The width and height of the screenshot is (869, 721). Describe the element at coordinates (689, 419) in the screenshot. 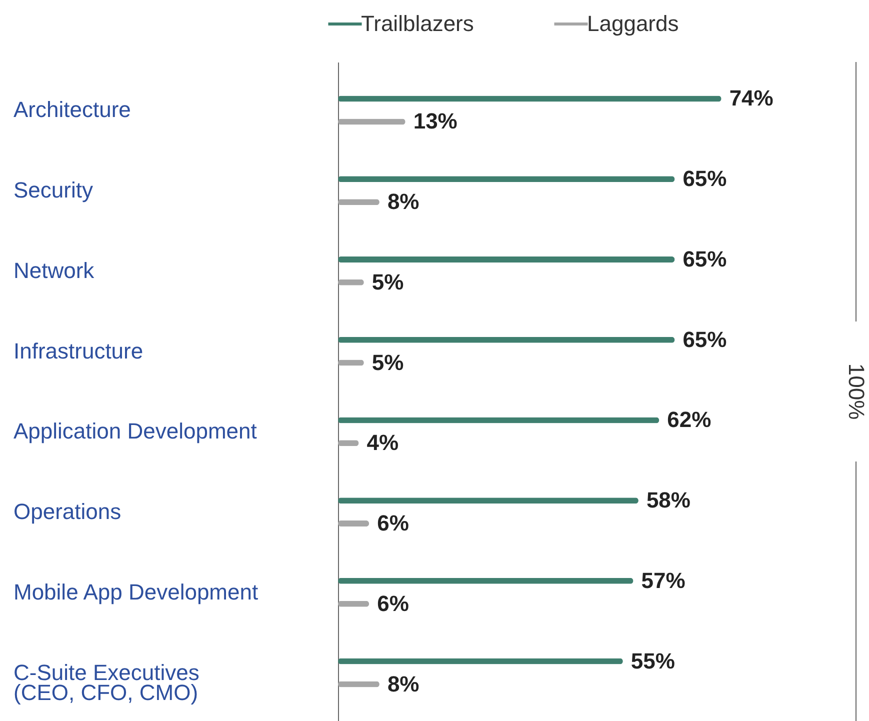

I see `data-label: 62%` at that location.